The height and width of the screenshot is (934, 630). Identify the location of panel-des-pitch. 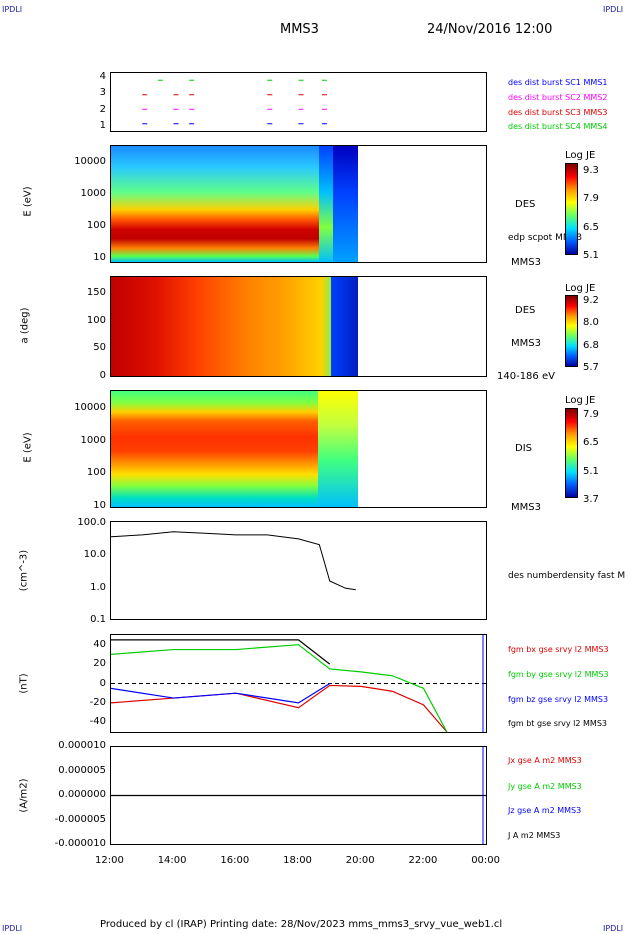
(298, 326).